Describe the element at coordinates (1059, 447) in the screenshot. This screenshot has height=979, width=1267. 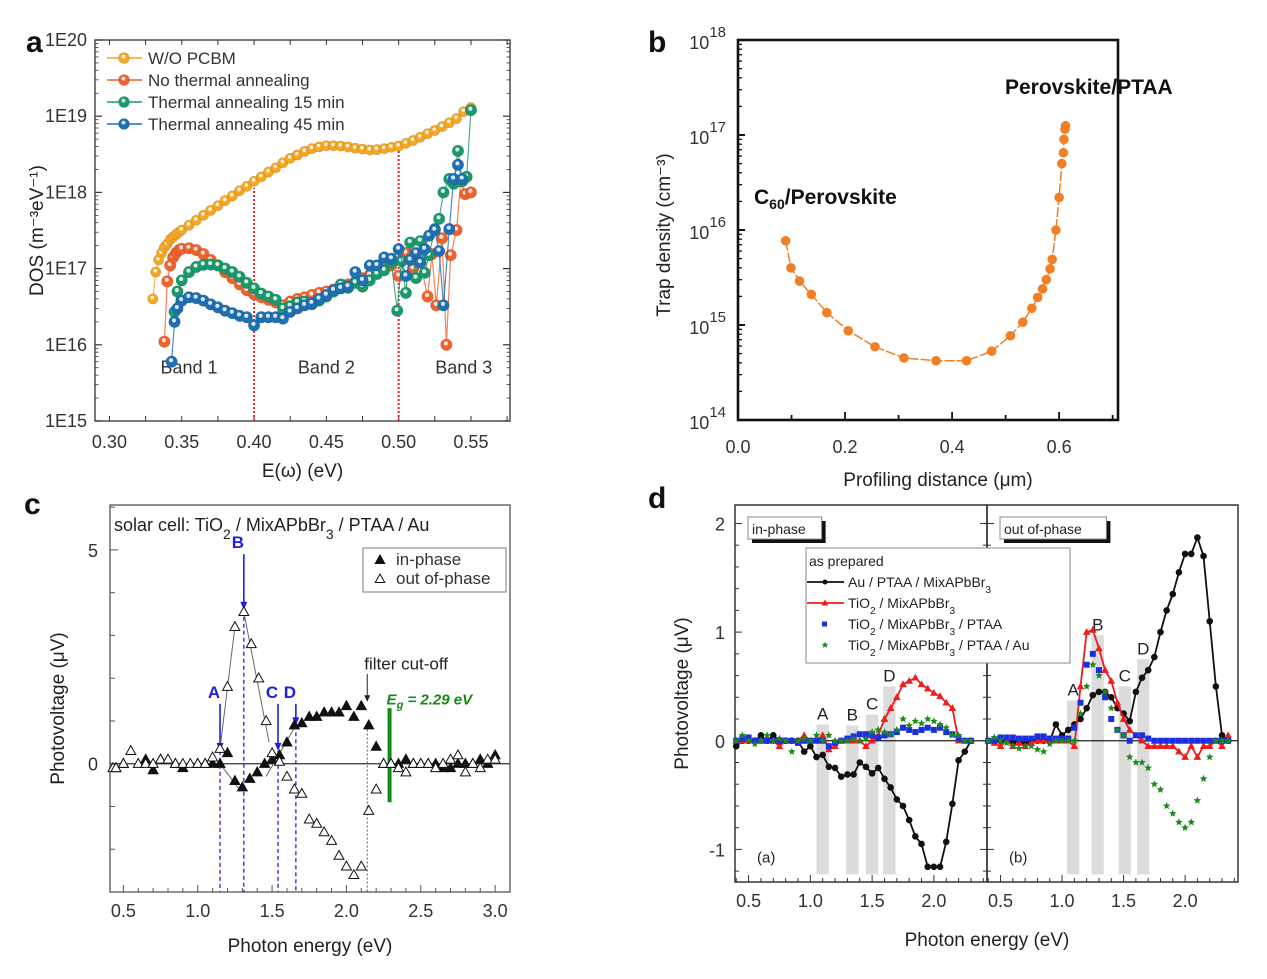
I see `x-tick-label: 0.6` at that location.